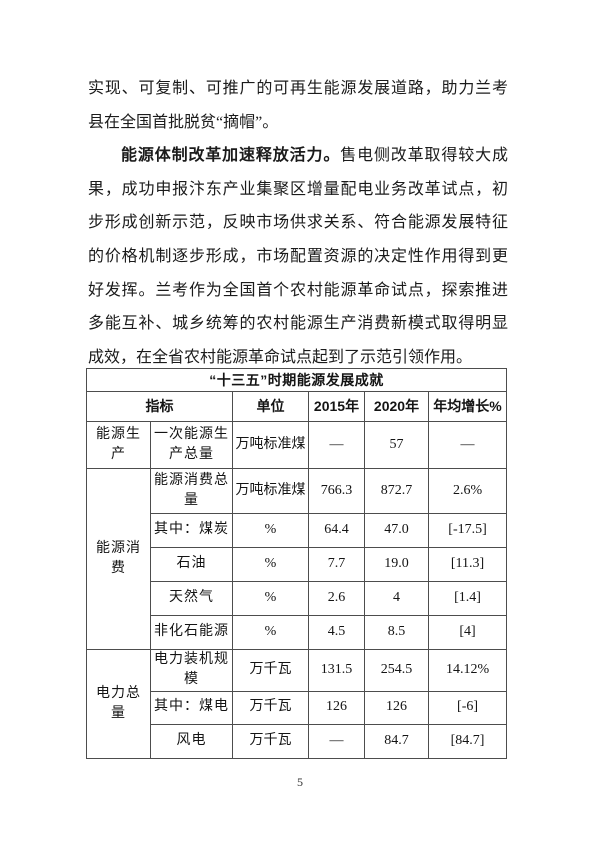 The height and width of the screenshot is (848, 600). I want to click on paragraph2-line6: 多能互补、城乡统筹的农村能源生产消费新模式取得明显, so click(298, 324).